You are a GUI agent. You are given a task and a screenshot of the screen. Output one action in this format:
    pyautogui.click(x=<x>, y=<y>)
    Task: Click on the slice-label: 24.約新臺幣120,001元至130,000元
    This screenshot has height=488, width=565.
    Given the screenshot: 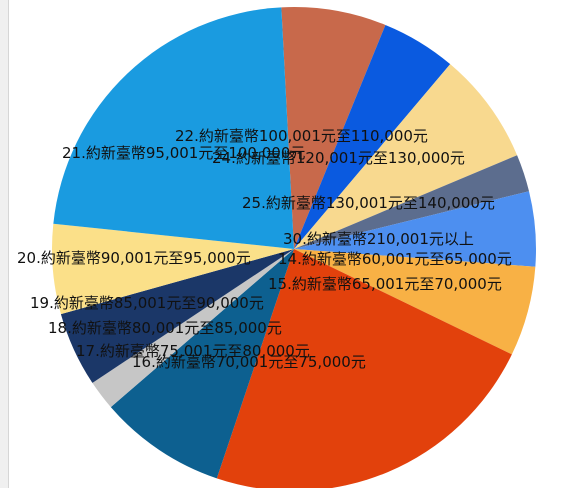 What is the action you would take?
    pyautogui.click(x=338, y=158)
    